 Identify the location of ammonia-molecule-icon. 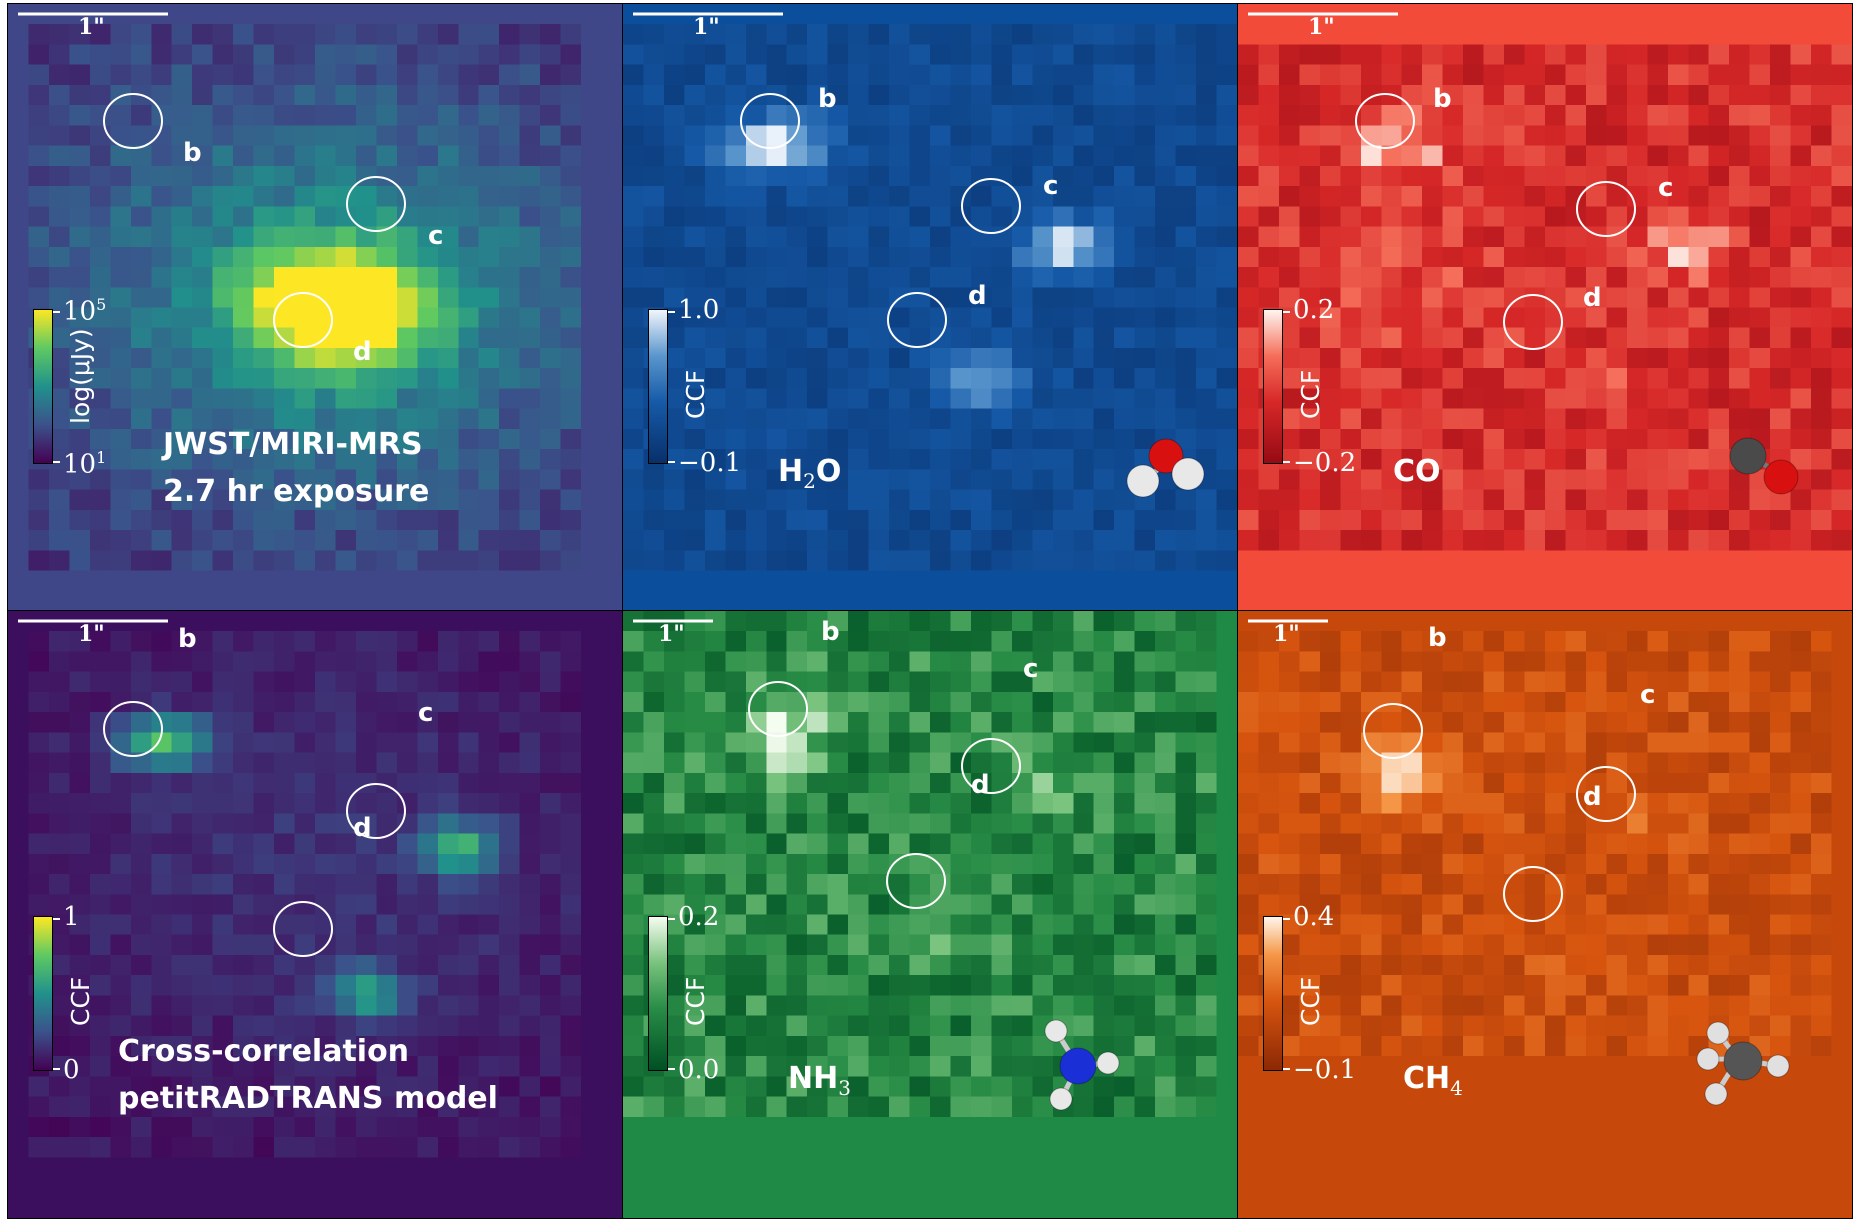
(1082, 1065).